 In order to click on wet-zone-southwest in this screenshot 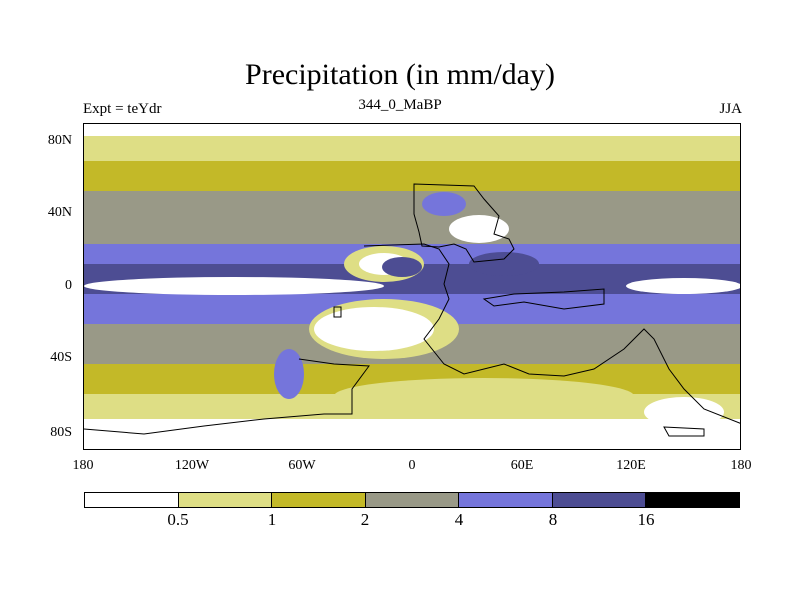, I will do `click(289, 374)`.